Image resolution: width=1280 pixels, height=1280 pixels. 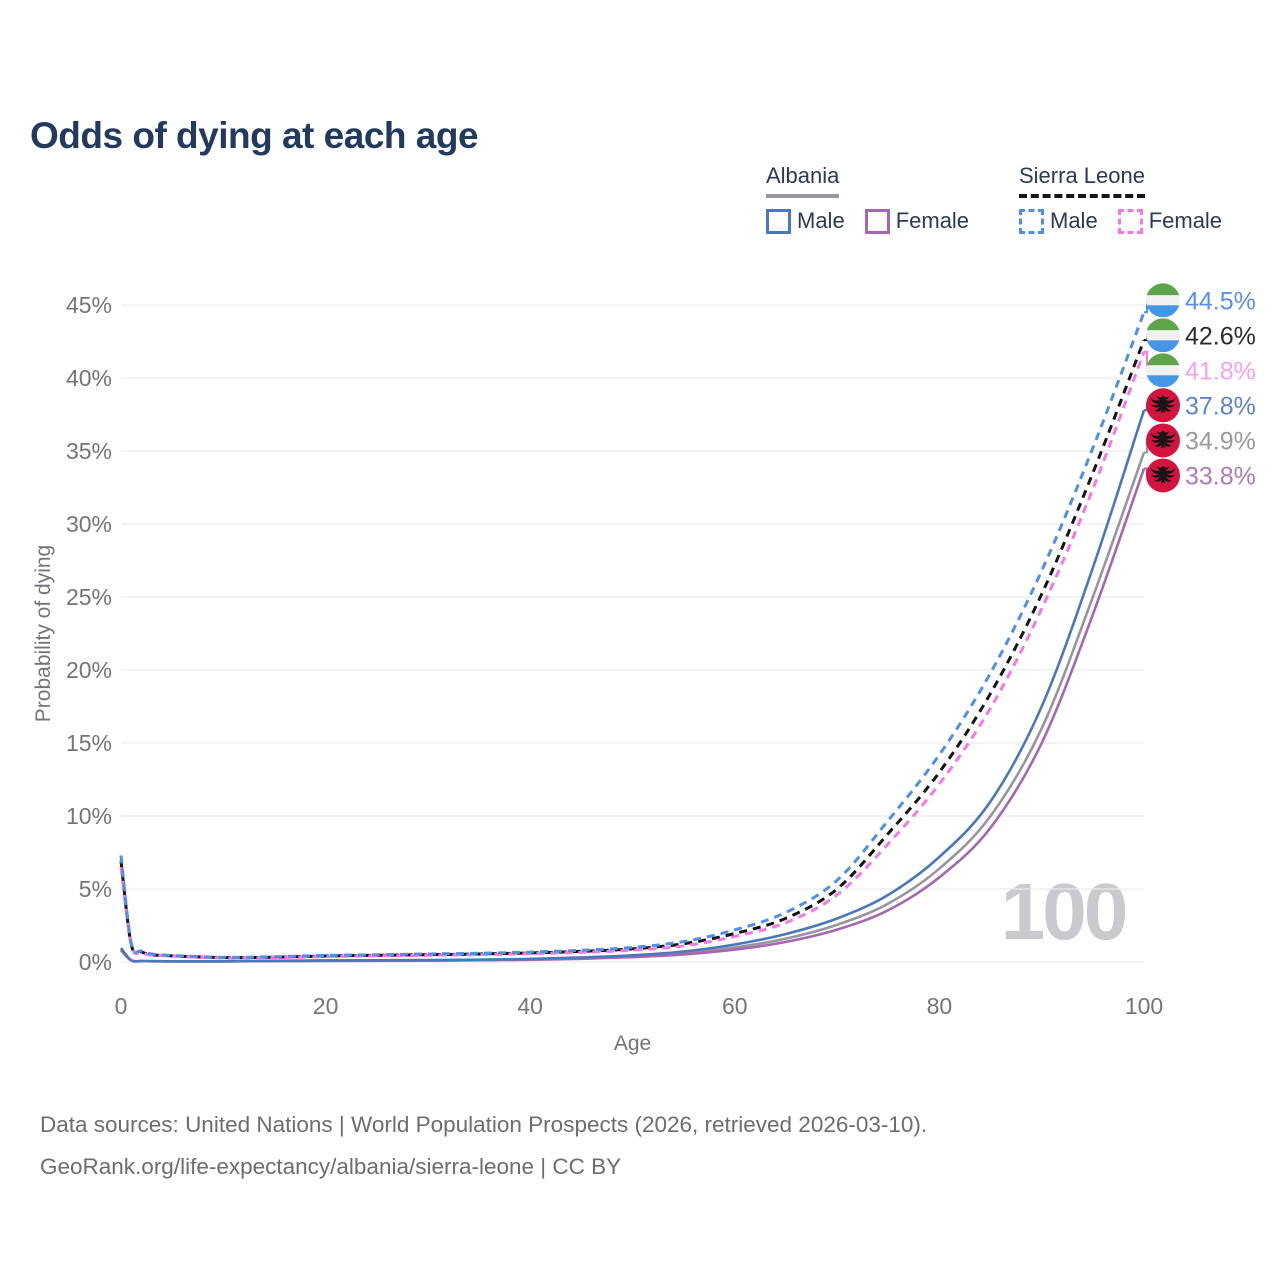 What do you see at coordinates (1220, 371) in the screenshot?
I see `end-value-label-sierra-leone-female: 41.8%` at bounding box center [1220, 371].